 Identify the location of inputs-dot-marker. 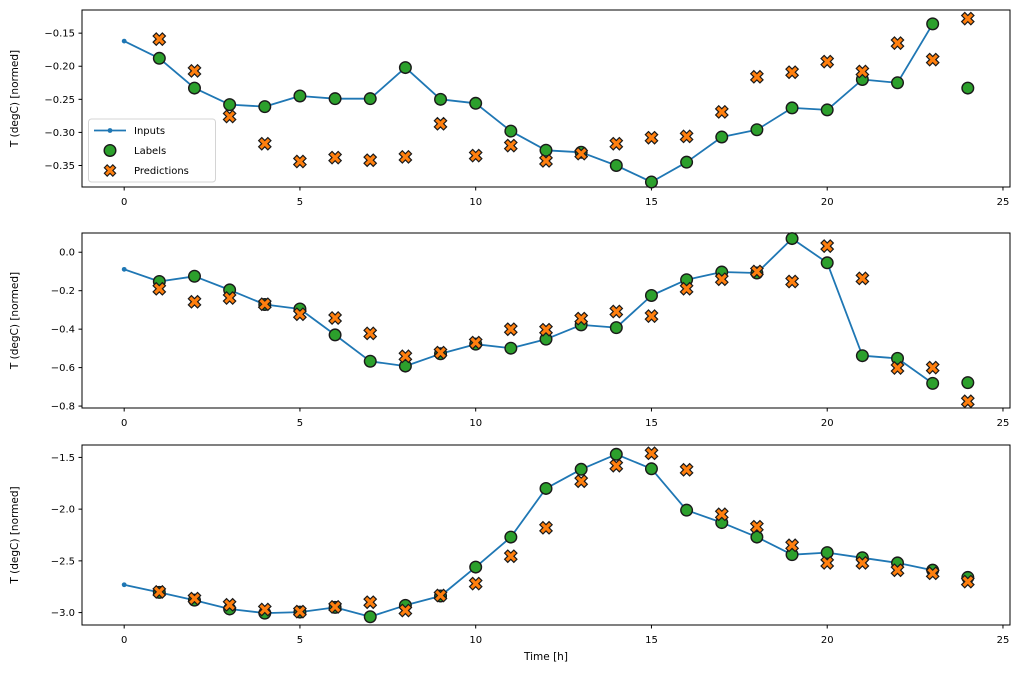
(124, 585).